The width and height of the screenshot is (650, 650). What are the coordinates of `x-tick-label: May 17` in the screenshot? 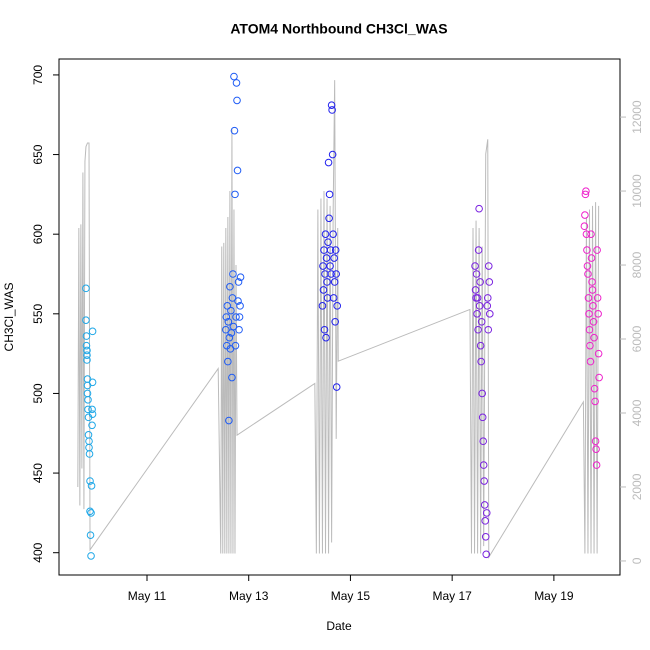 It's located at (452, 596).